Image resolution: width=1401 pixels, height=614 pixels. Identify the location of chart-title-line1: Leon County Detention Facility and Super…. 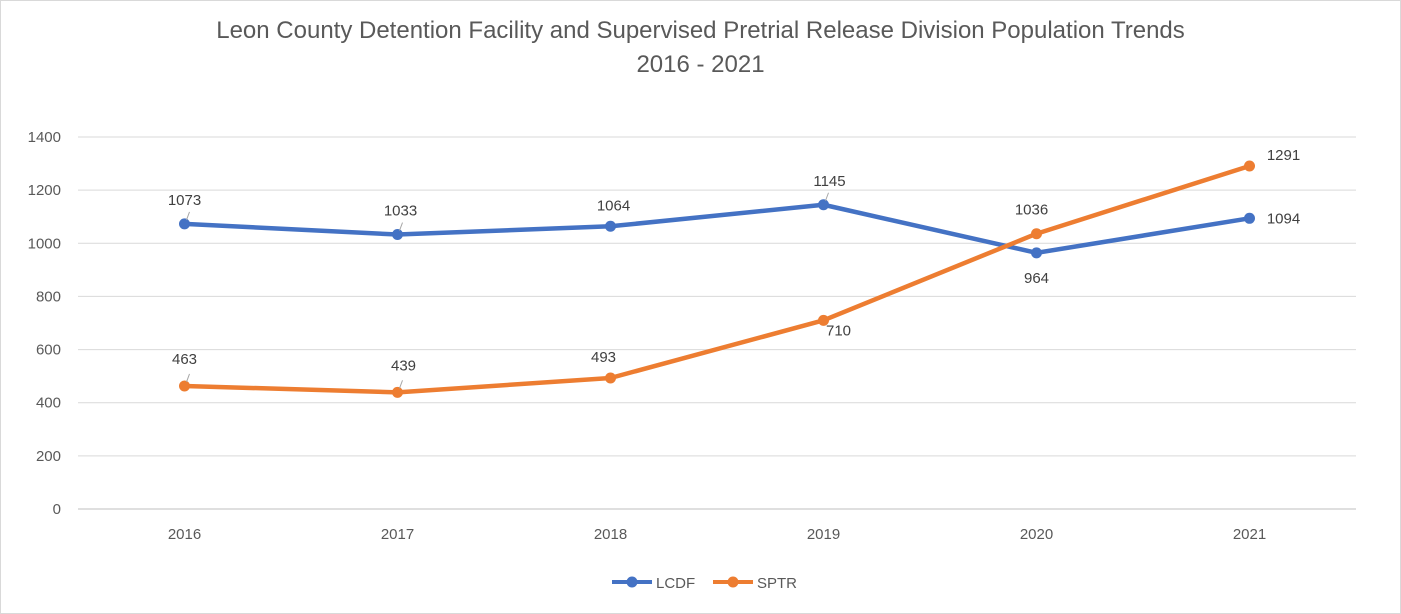
(700, 30).